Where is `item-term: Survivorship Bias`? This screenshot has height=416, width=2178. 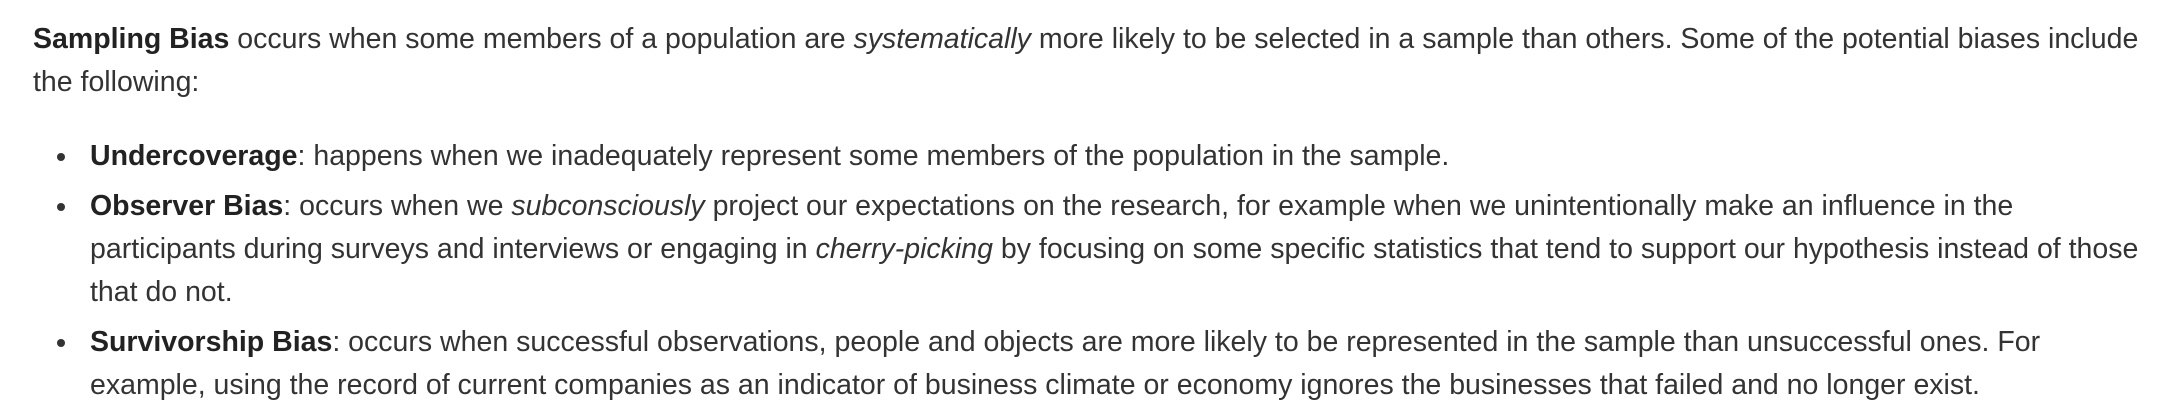 item-term: Survivorship Bias is located at coordinates (211, 342).